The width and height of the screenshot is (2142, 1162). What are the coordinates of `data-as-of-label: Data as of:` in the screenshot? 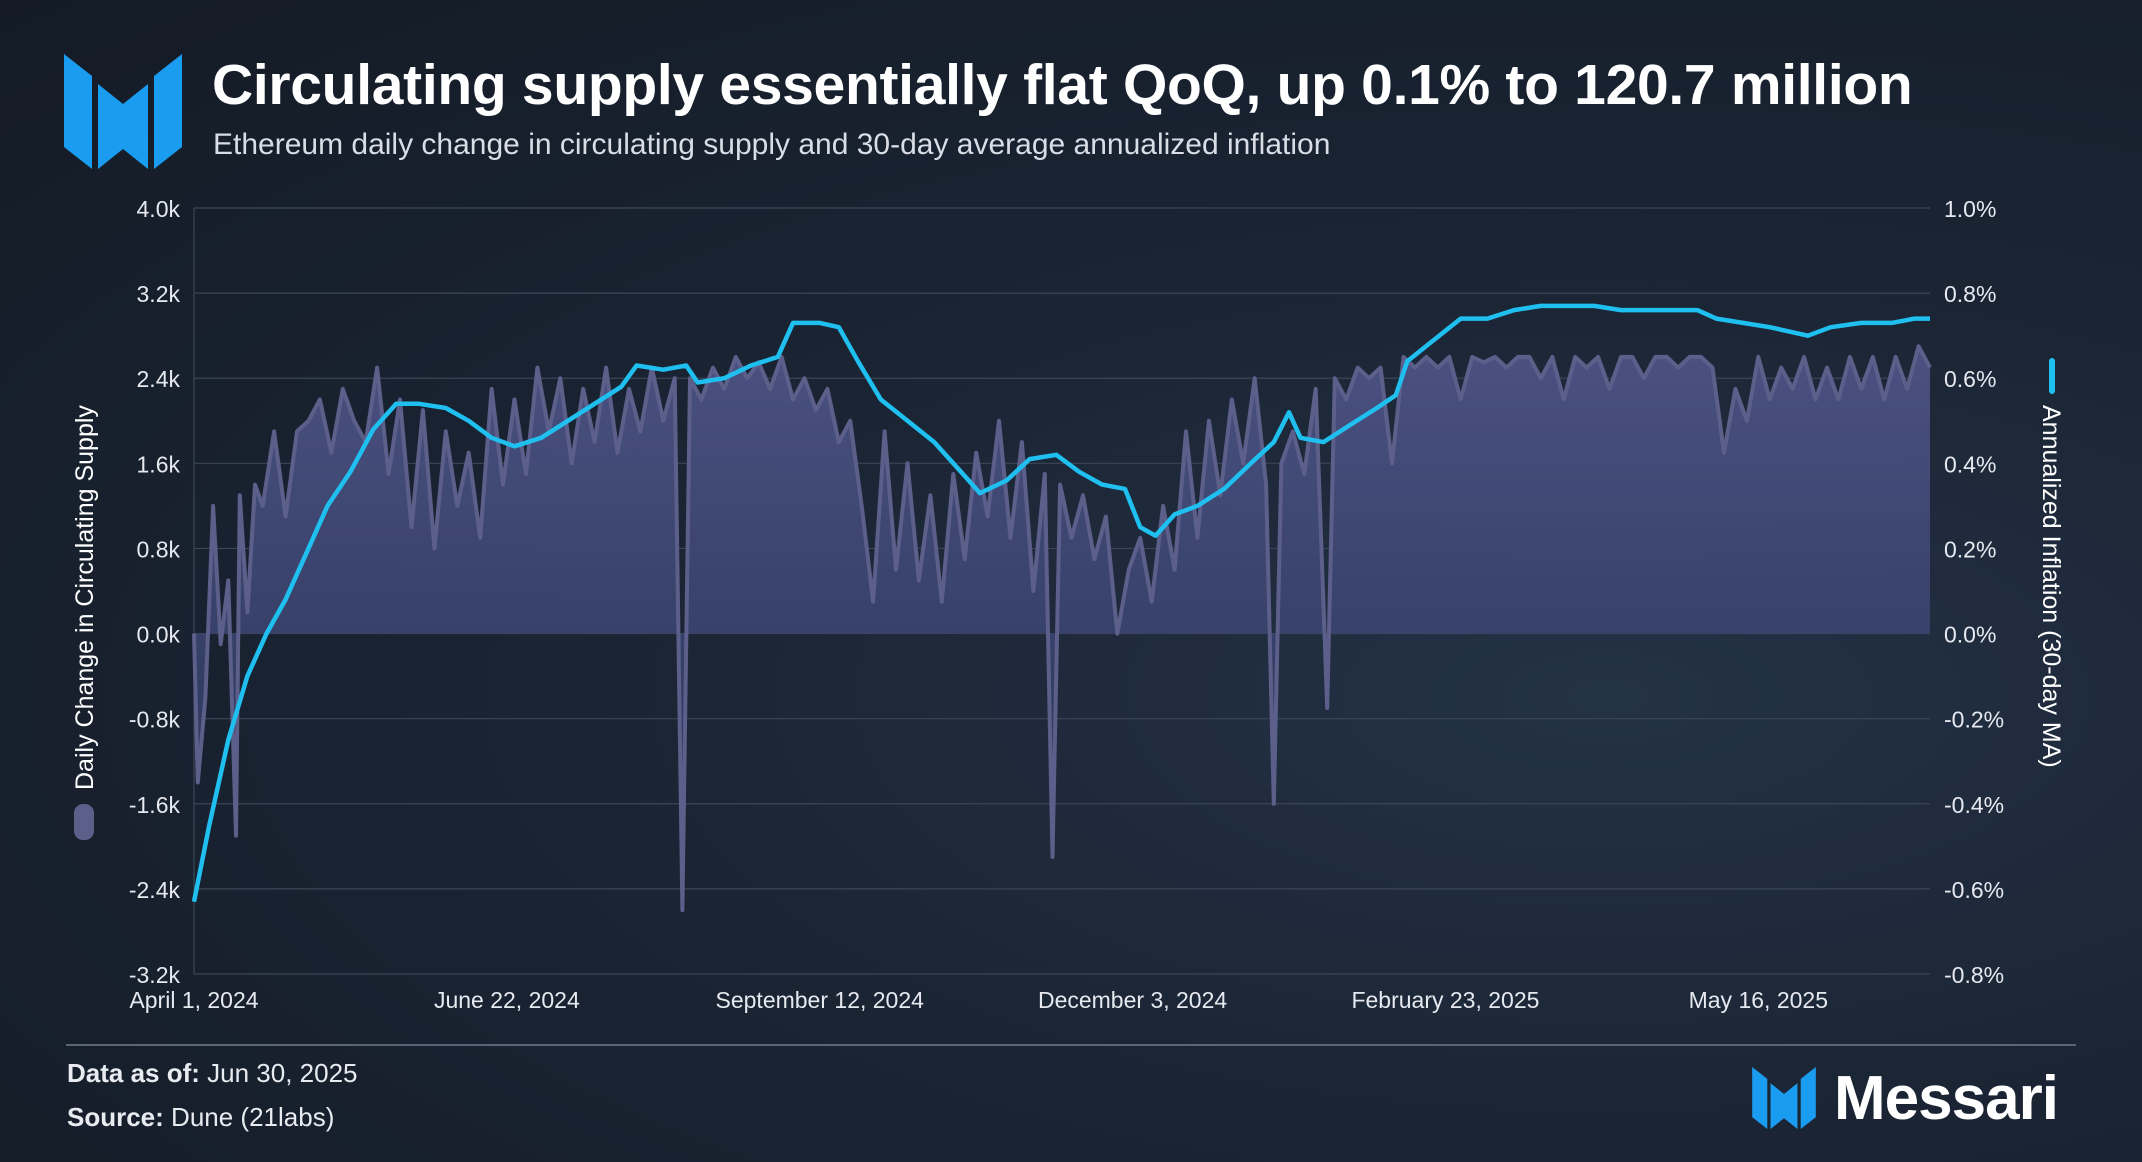 It's located at (133, 1073).